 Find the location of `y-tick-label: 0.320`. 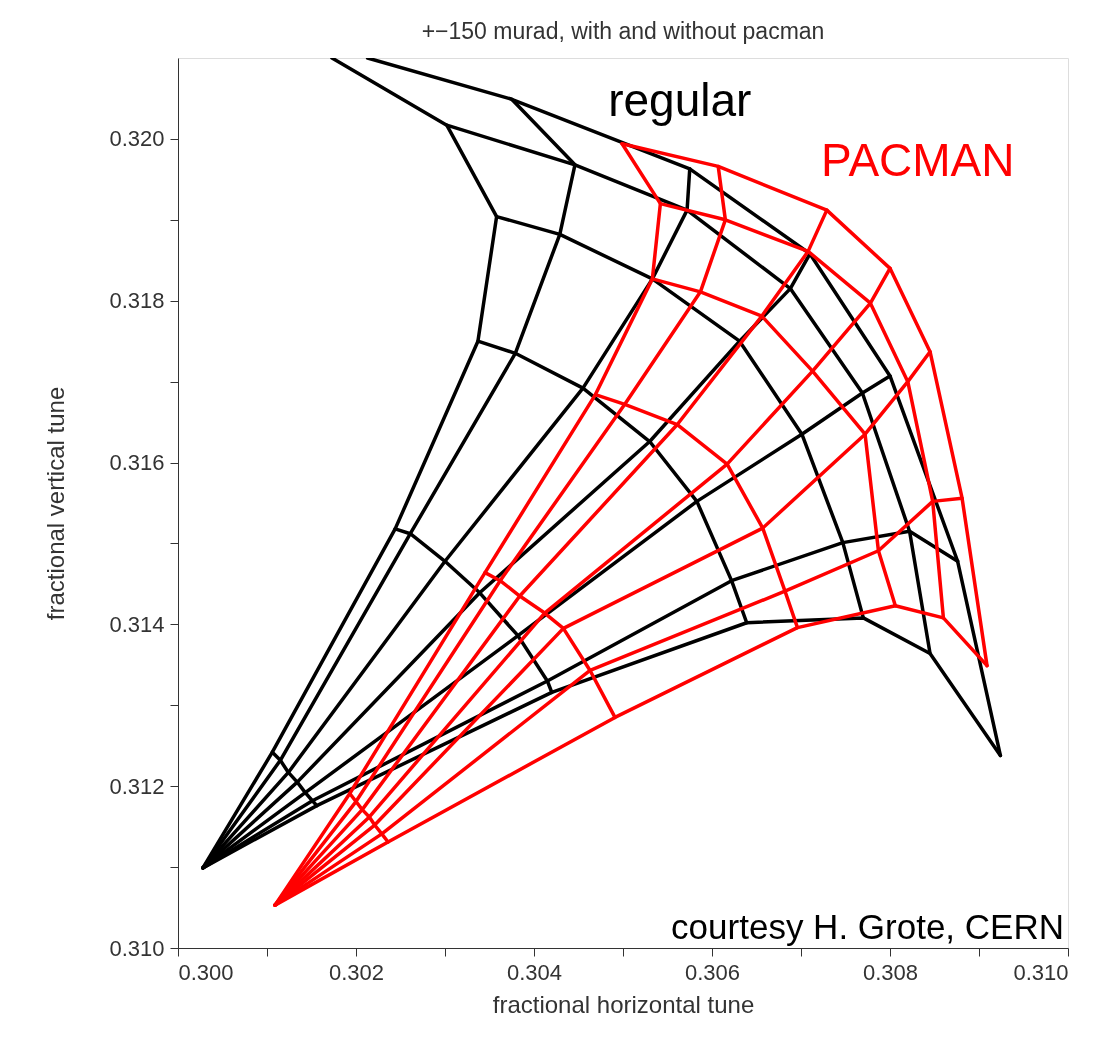

y-tick-label: 0.320 is located at coordinates (137, 139).